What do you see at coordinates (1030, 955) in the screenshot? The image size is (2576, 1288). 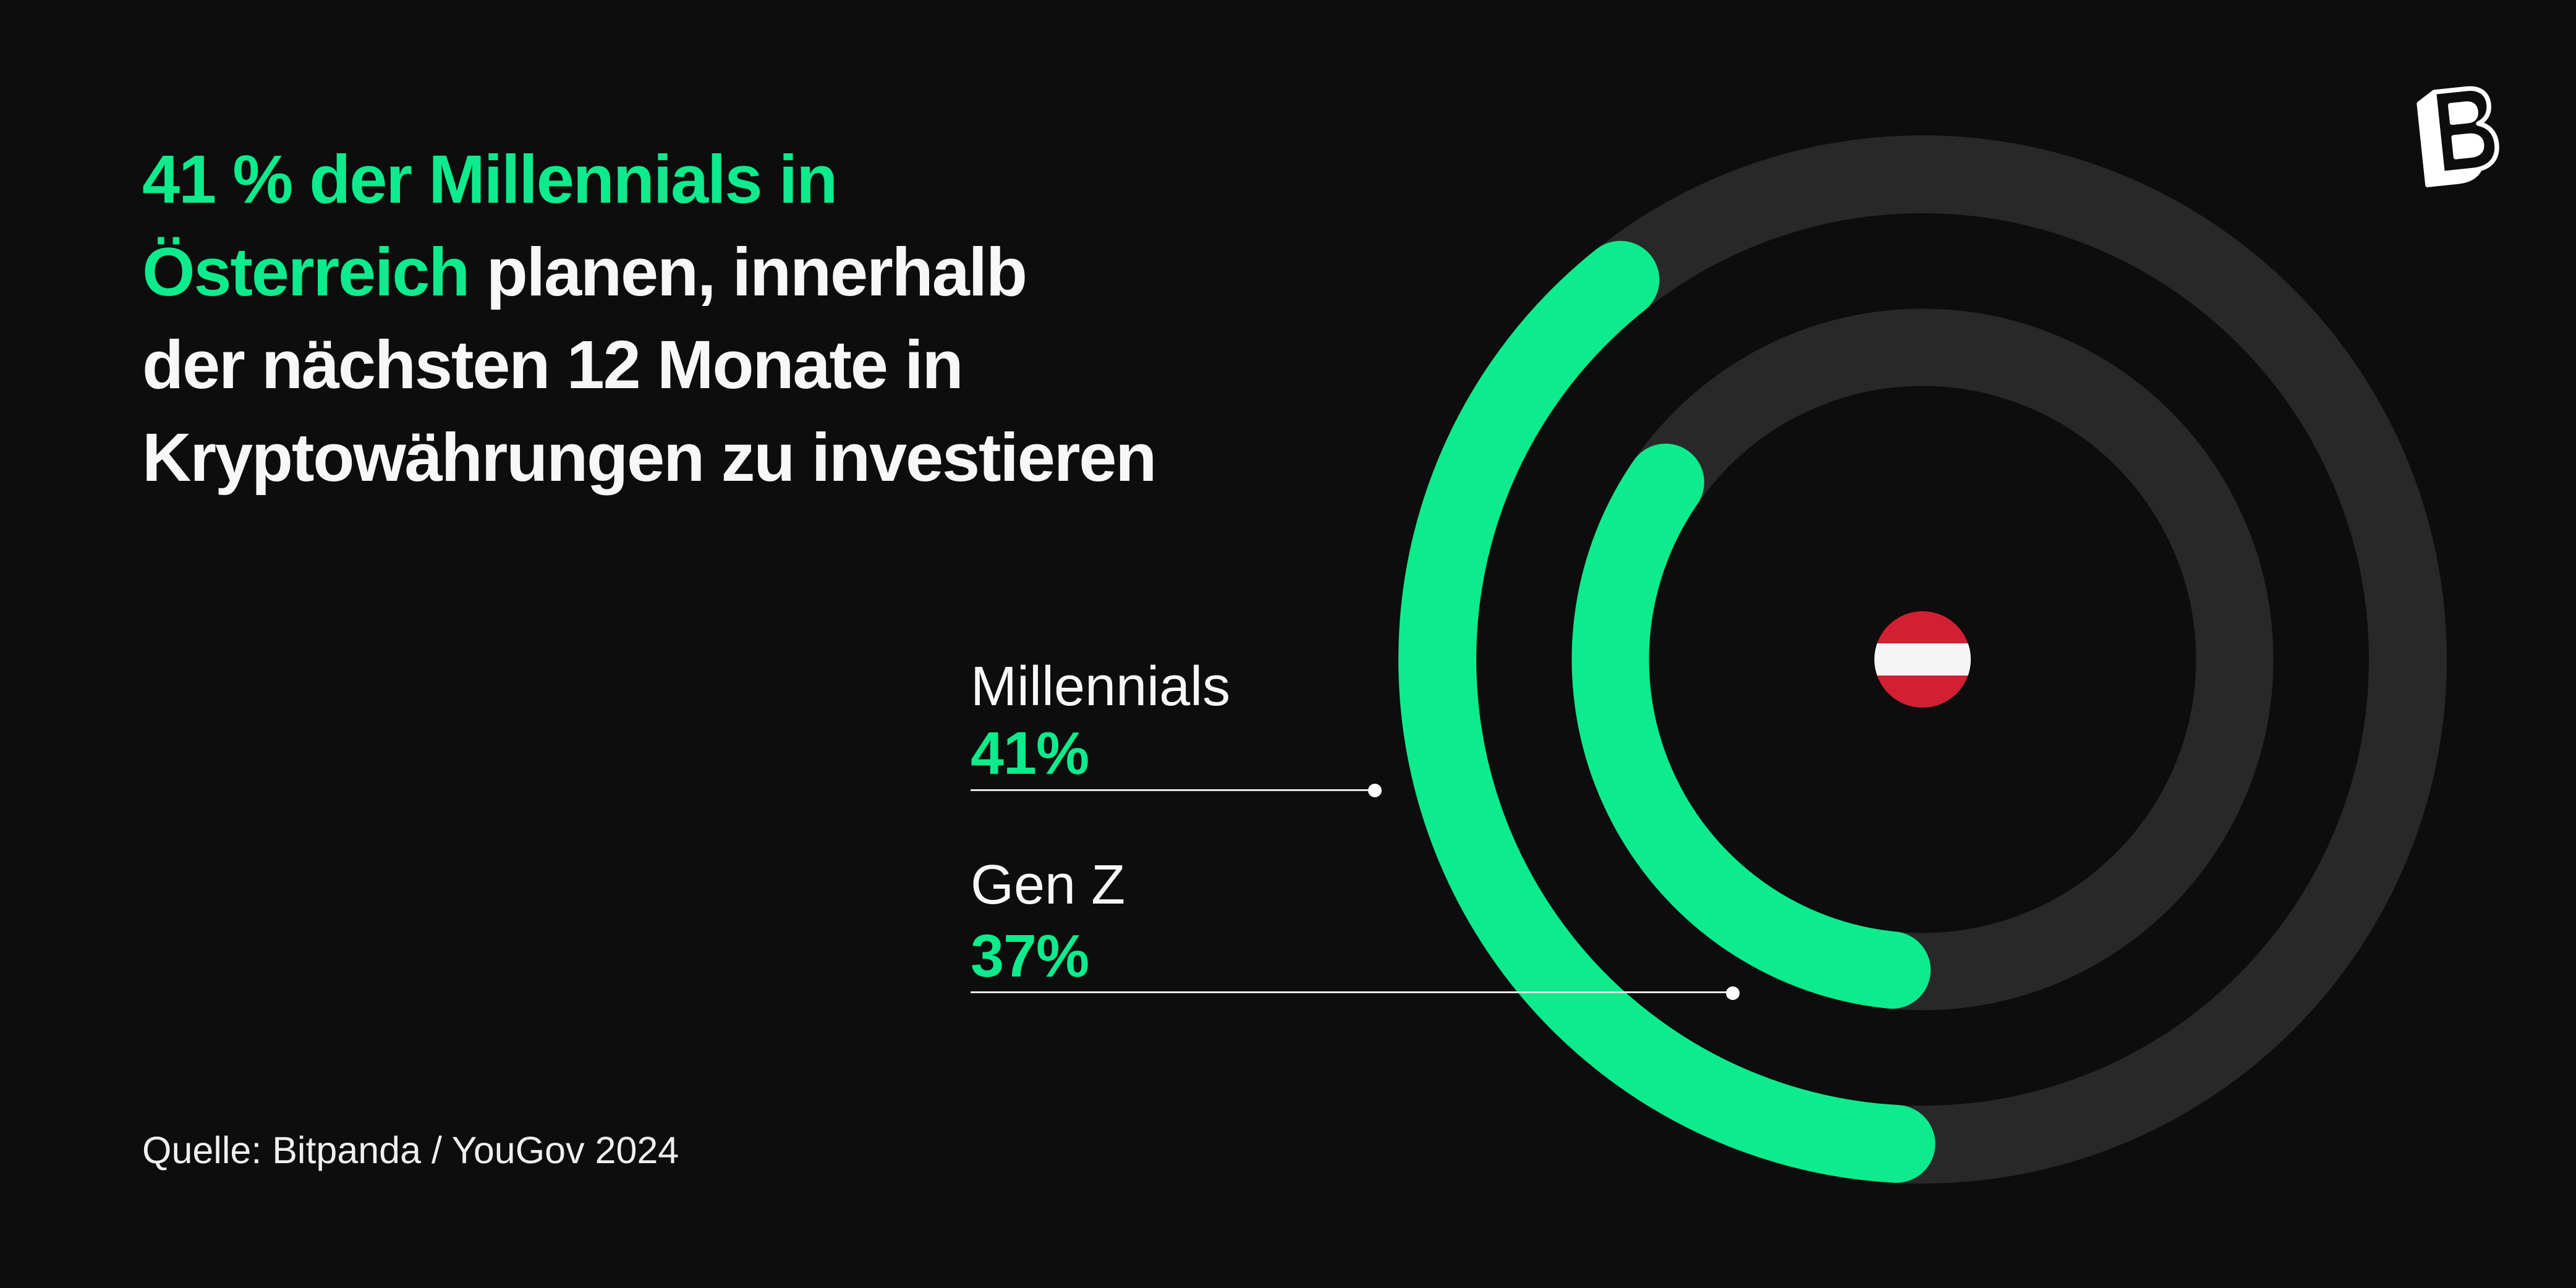 I see `genz-value: 37%` at bounding box center [1030, 955].